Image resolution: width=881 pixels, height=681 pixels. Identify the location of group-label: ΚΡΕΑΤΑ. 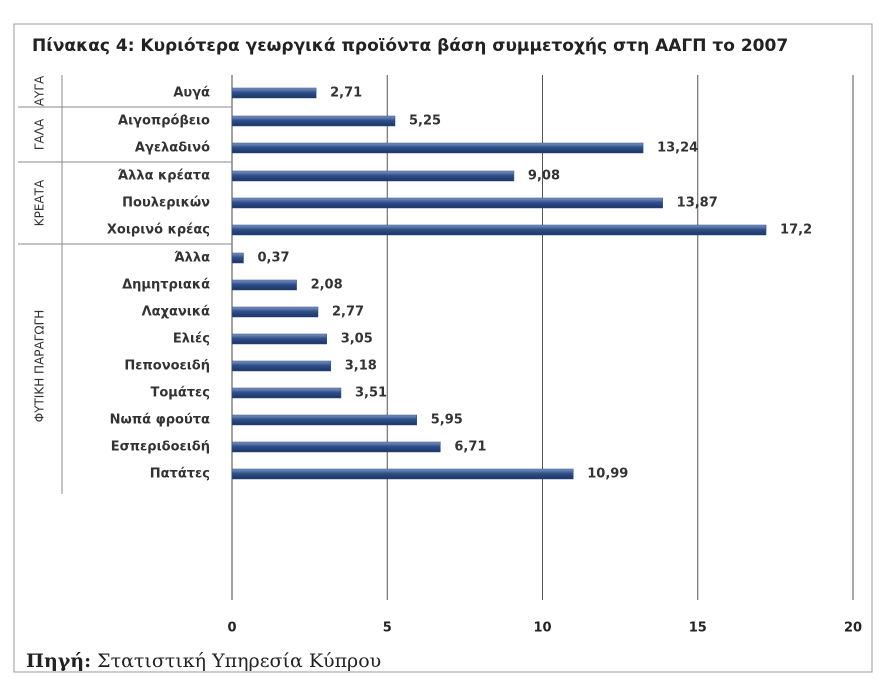
(40, 202).